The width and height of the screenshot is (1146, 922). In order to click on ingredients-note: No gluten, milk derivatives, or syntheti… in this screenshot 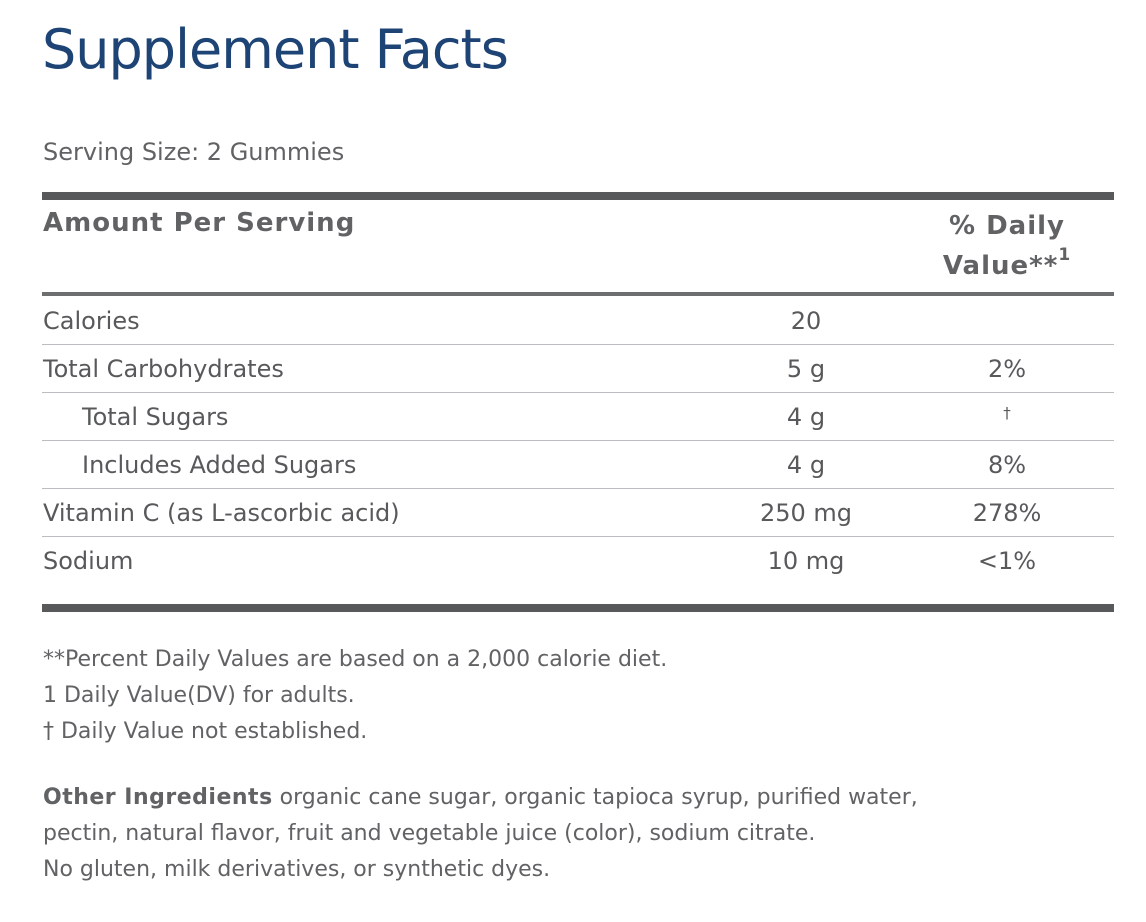, I will do `click(297, 869)`.